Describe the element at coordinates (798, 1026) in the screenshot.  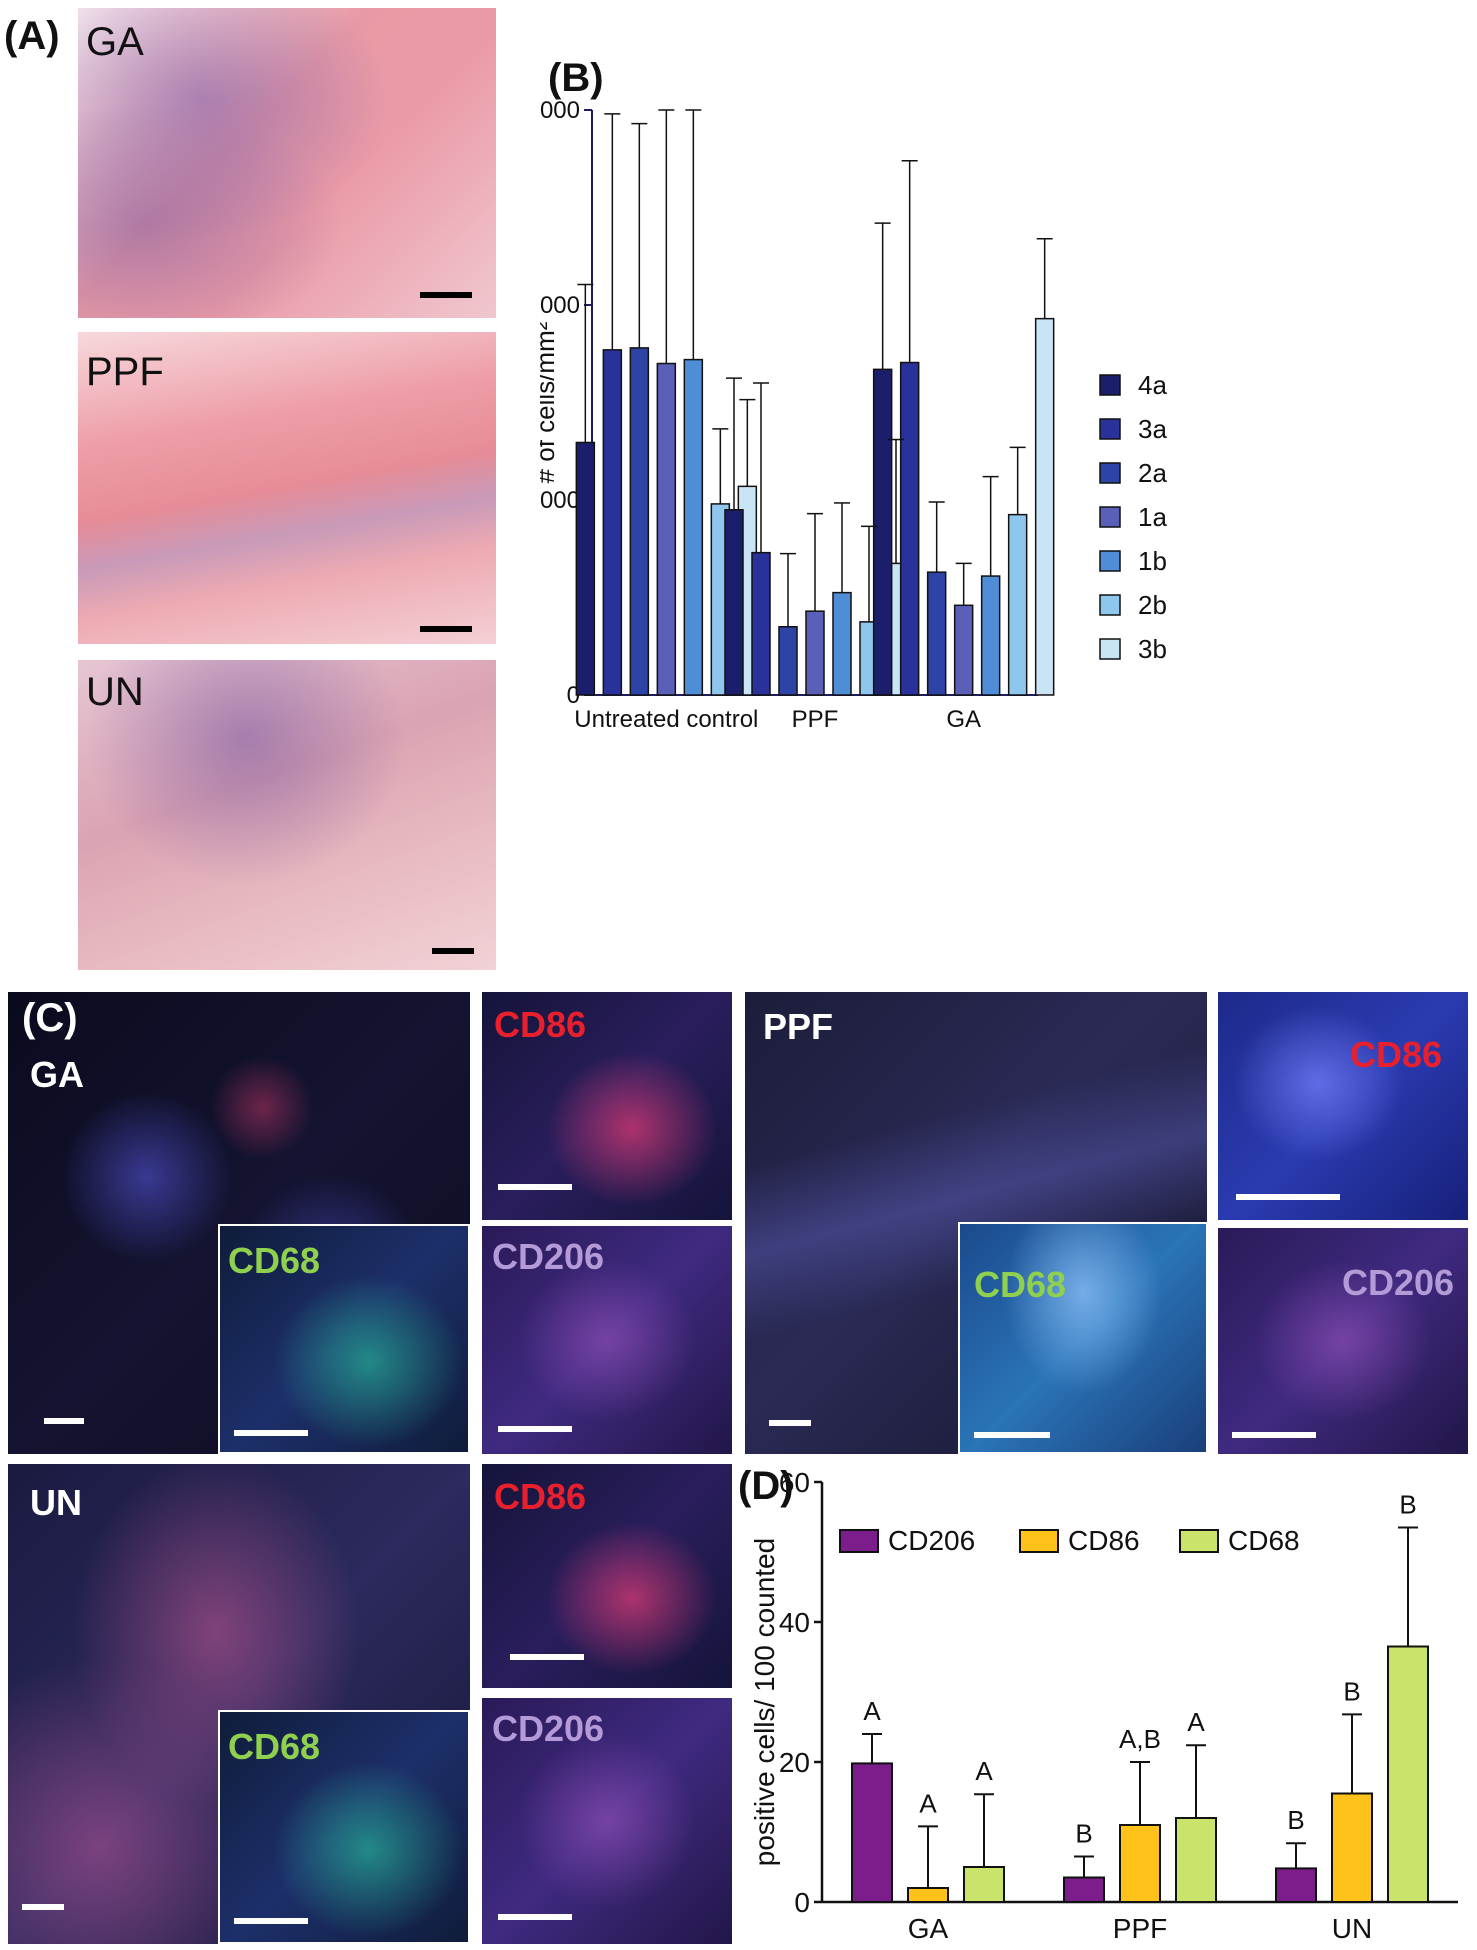
I see `panel-c-ppf-label: PPF` at that location.